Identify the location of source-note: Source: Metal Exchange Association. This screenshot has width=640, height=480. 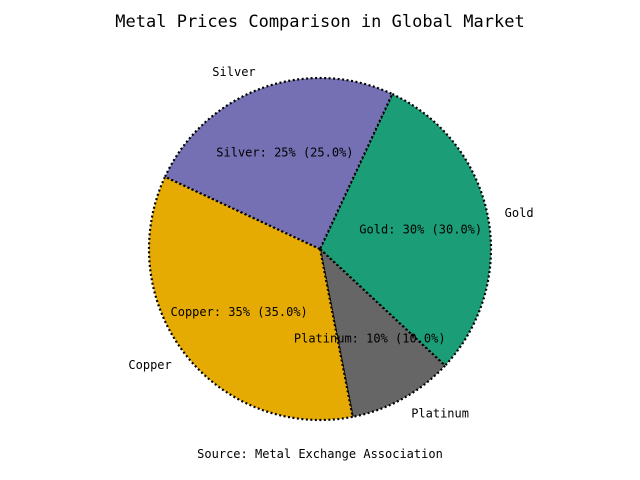
(320, 454).